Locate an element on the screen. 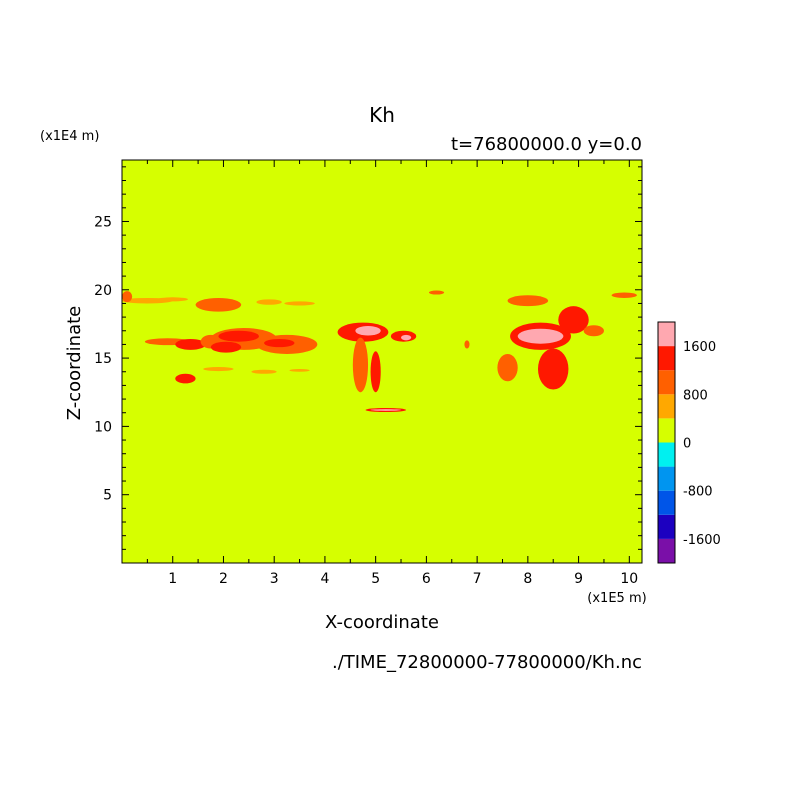 The image size is (804, 804). x-axis-label: X-coordinate is located at coordinates (382, 622).